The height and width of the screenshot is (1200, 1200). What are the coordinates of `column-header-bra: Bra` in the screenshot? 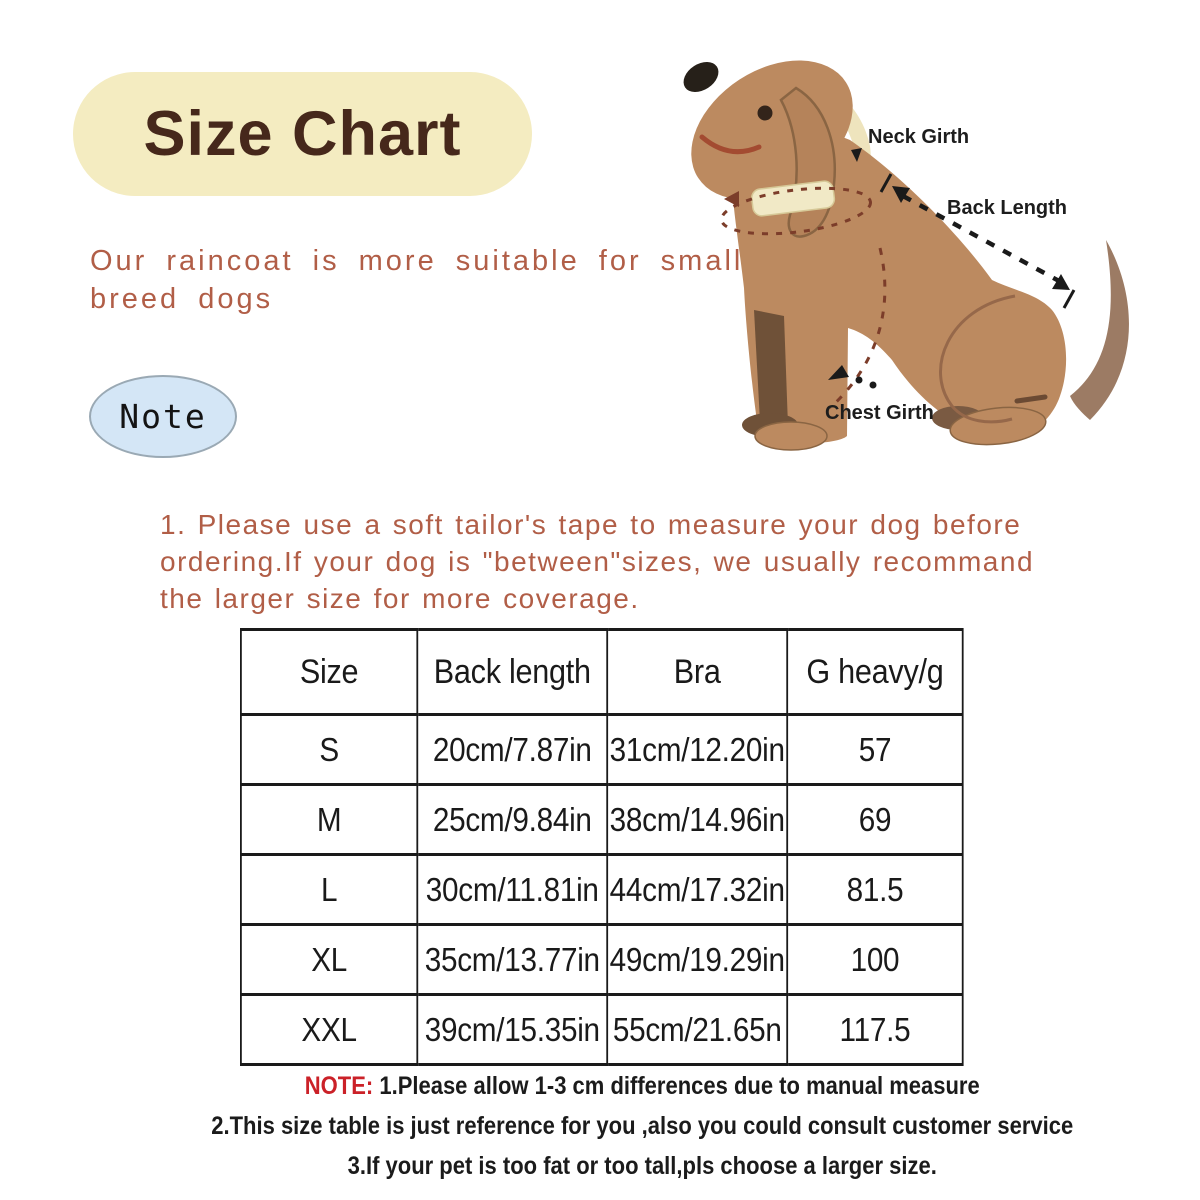 It's located at (697, 672).